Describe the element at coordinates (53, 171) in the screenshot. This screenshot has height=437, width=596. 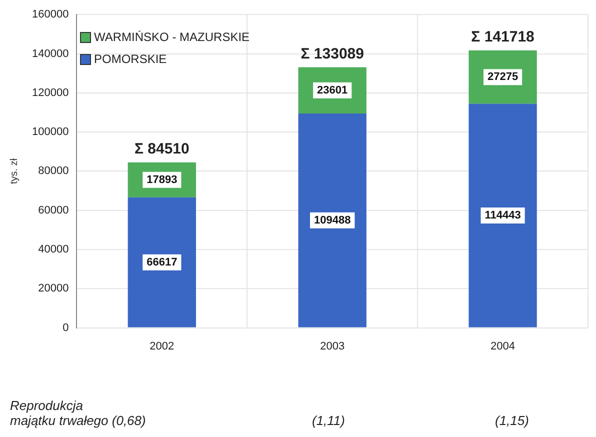
I see `y-tick-label: 80000` at that location.